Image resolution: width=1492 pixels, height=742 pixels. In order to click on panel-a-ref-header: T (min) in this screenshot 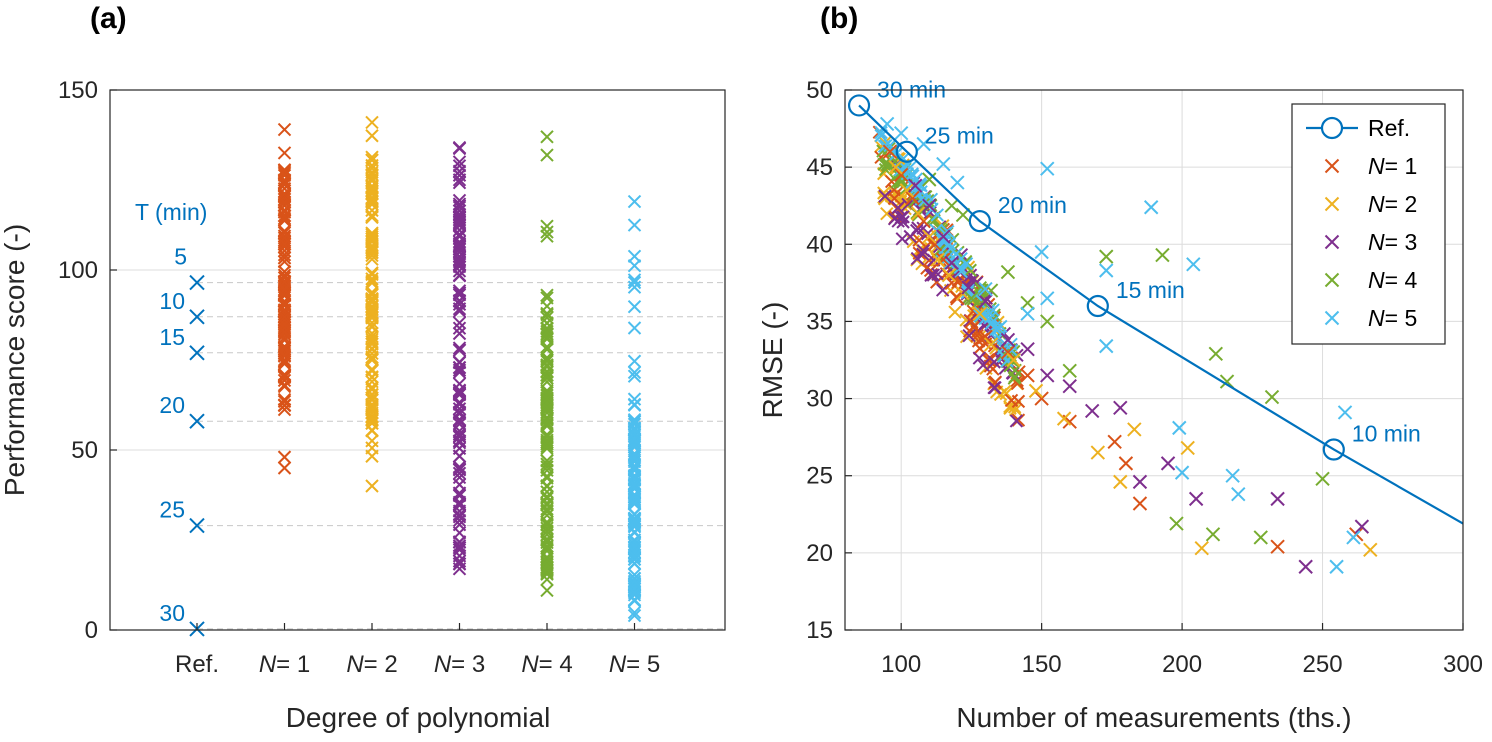, I will do `click(171, 212)`.